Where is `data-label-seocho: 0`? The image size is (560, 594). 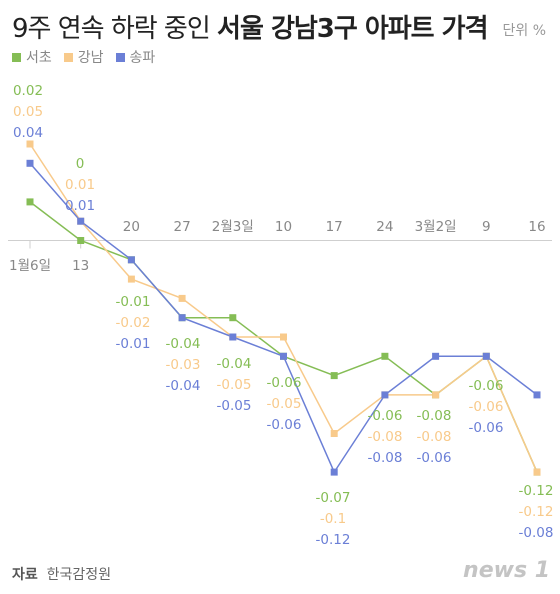
data-label-seocho: 0 is located at coordinates (80, 164).